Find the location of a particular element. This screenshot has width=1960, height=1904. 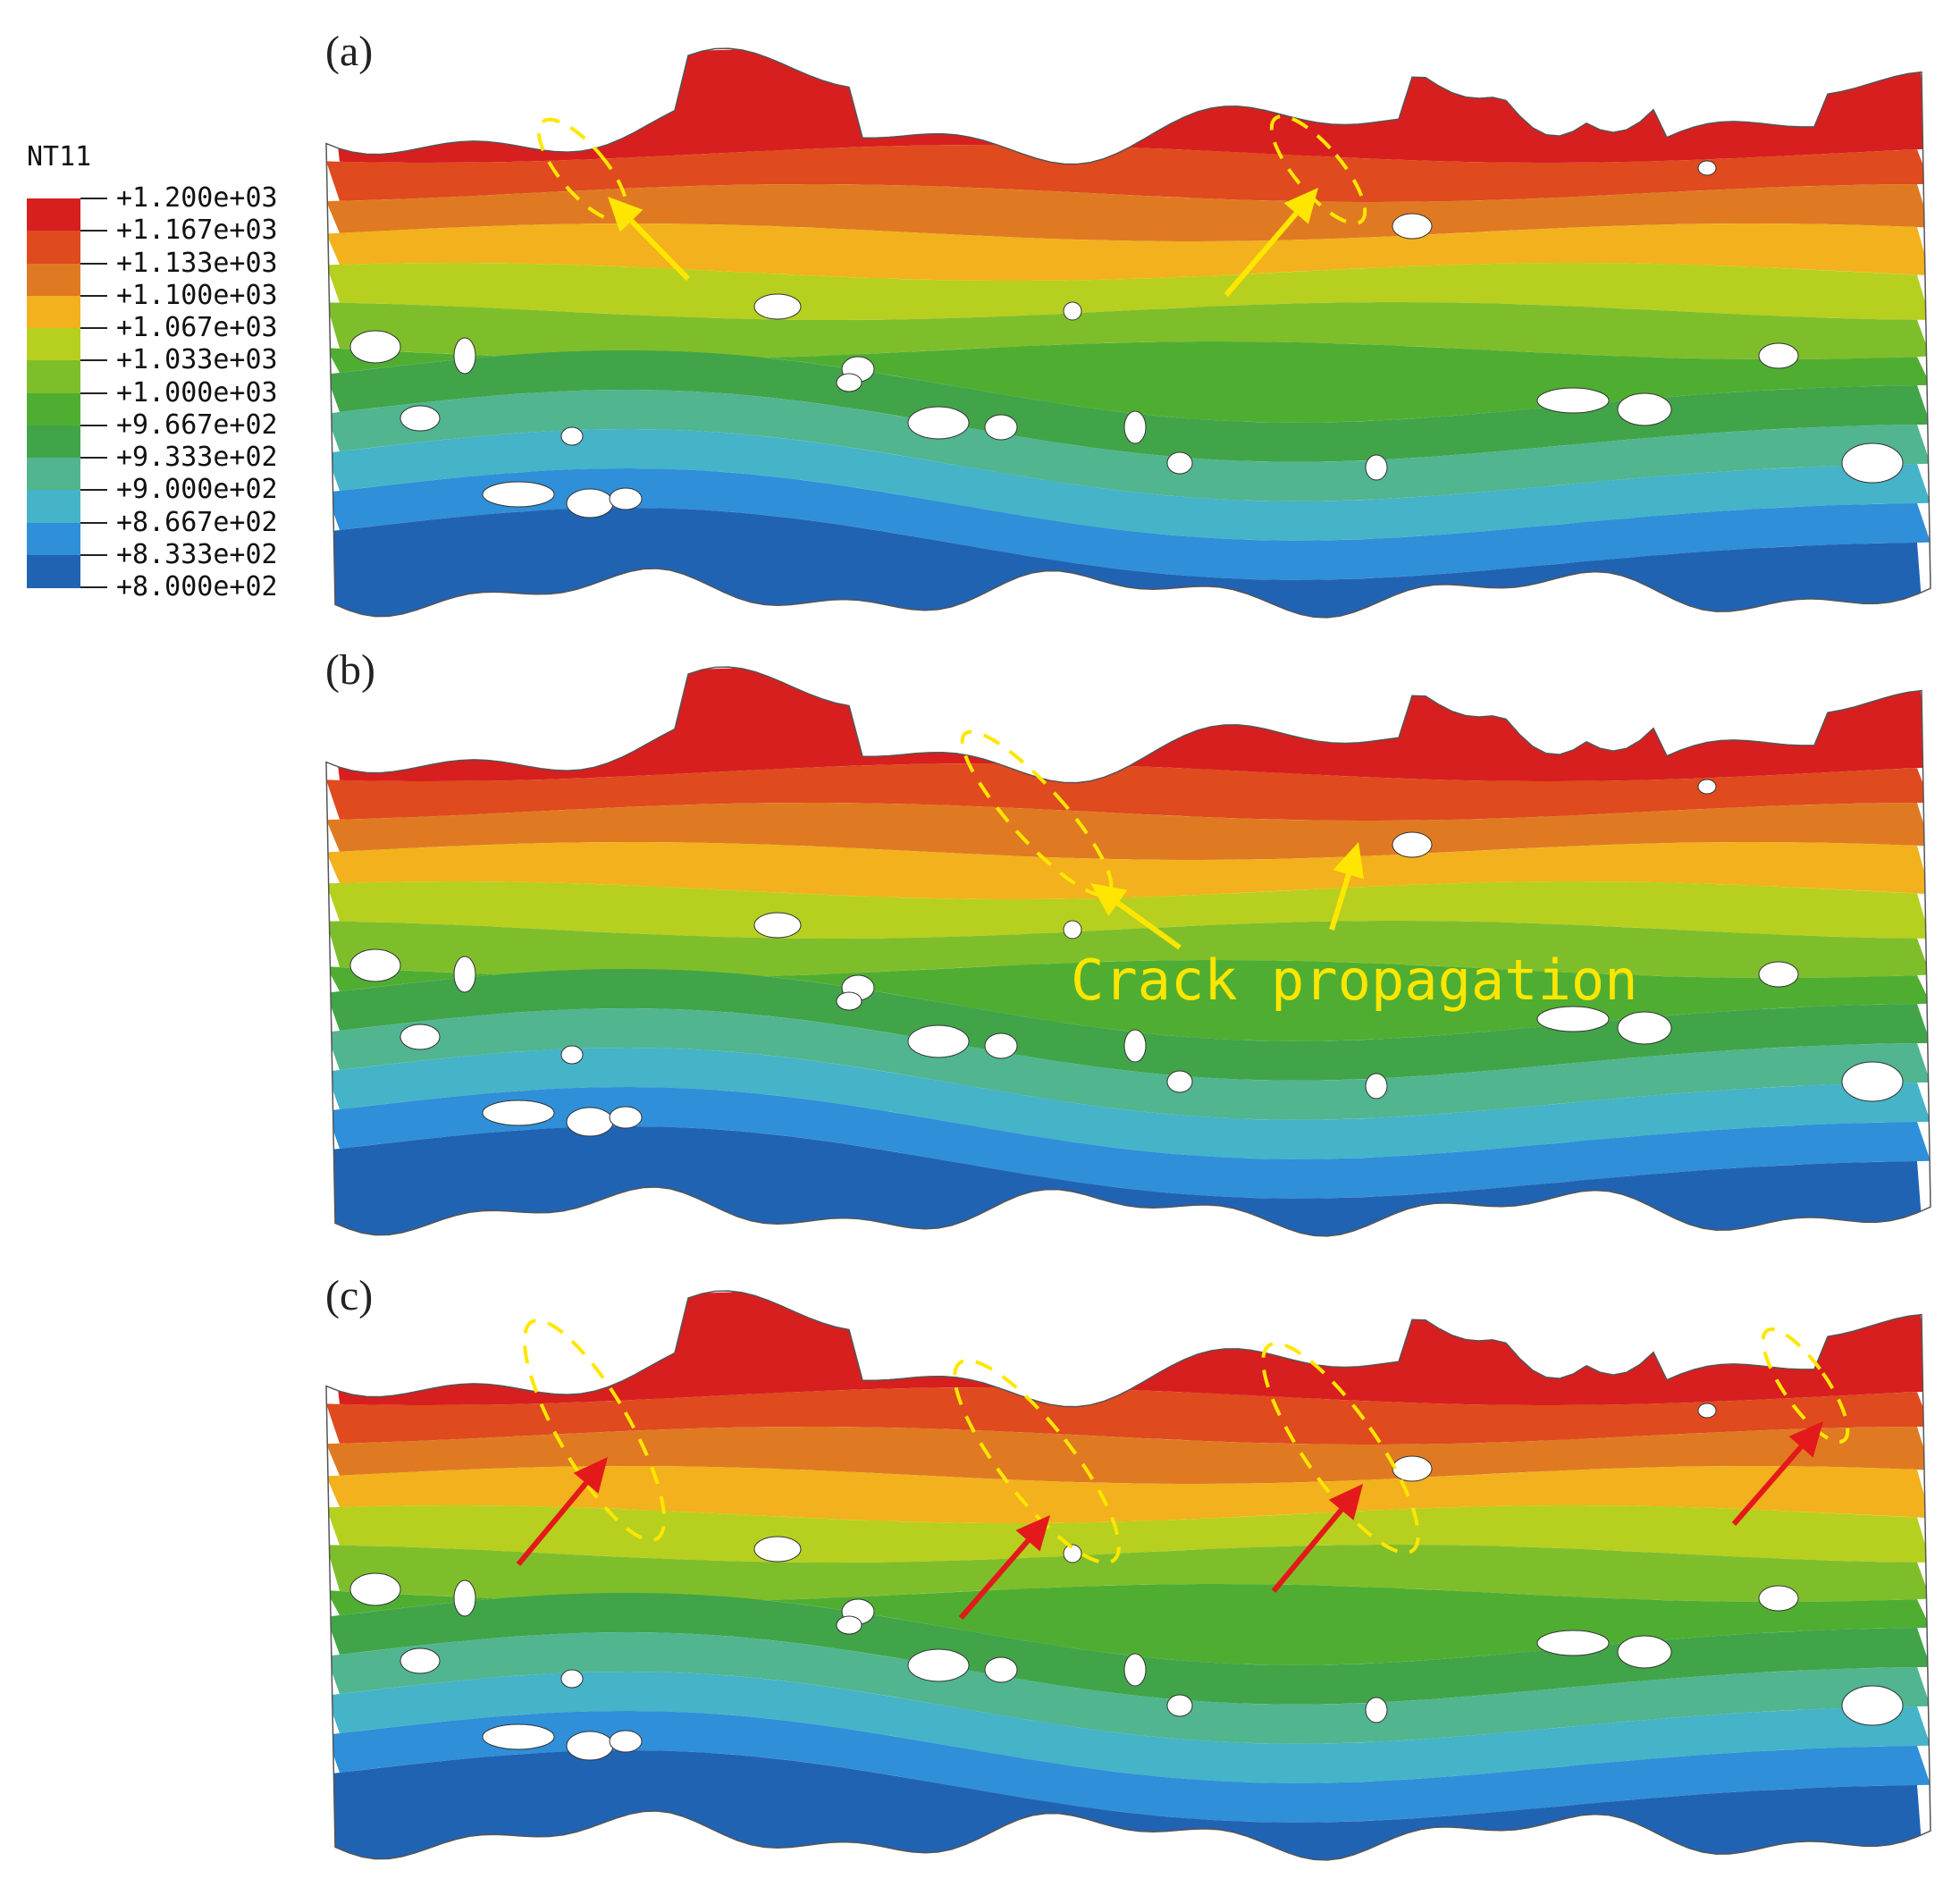

legend-label: +1.100e+03 is located at coordinates (197, 295).